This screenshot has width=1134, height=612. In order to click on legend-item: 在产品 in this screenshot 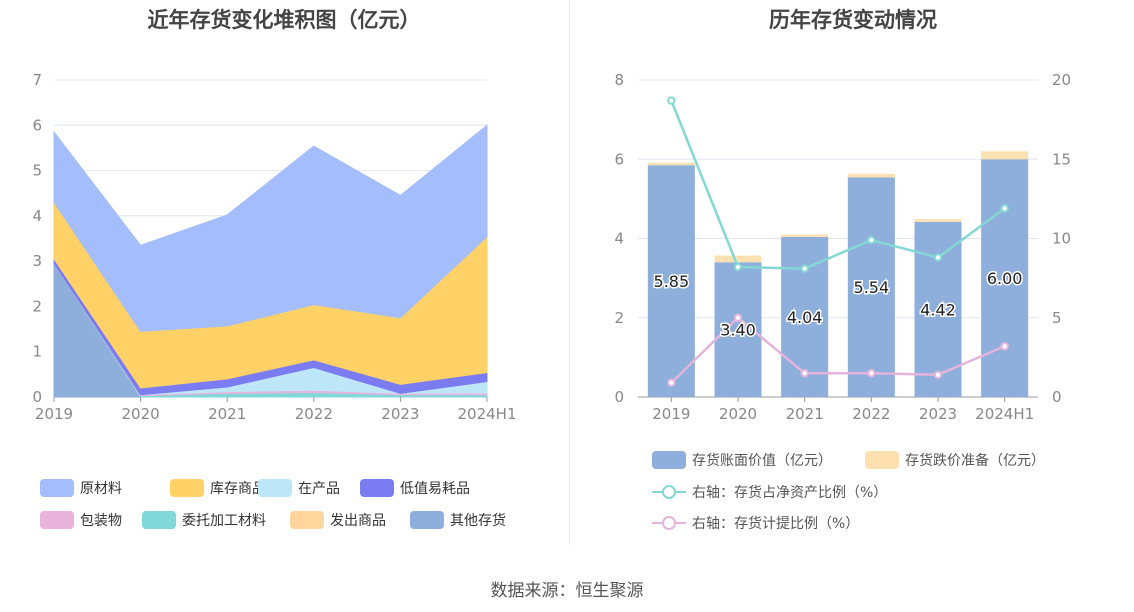, I will do `click(299, 488)`.